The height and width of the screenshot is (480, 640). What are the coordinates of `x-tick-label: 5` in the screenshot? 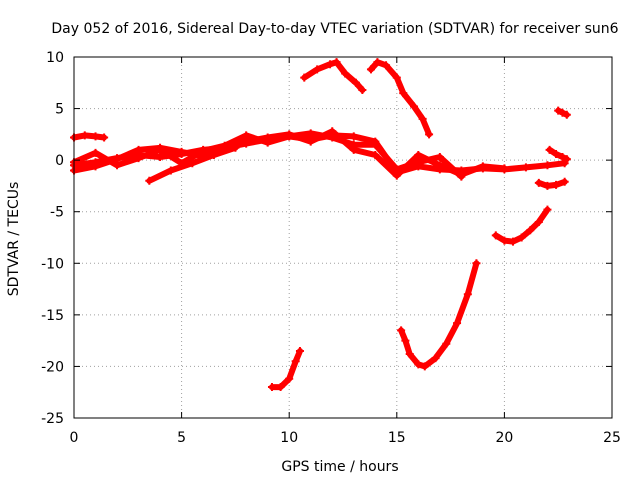 It's located at (181, 438).